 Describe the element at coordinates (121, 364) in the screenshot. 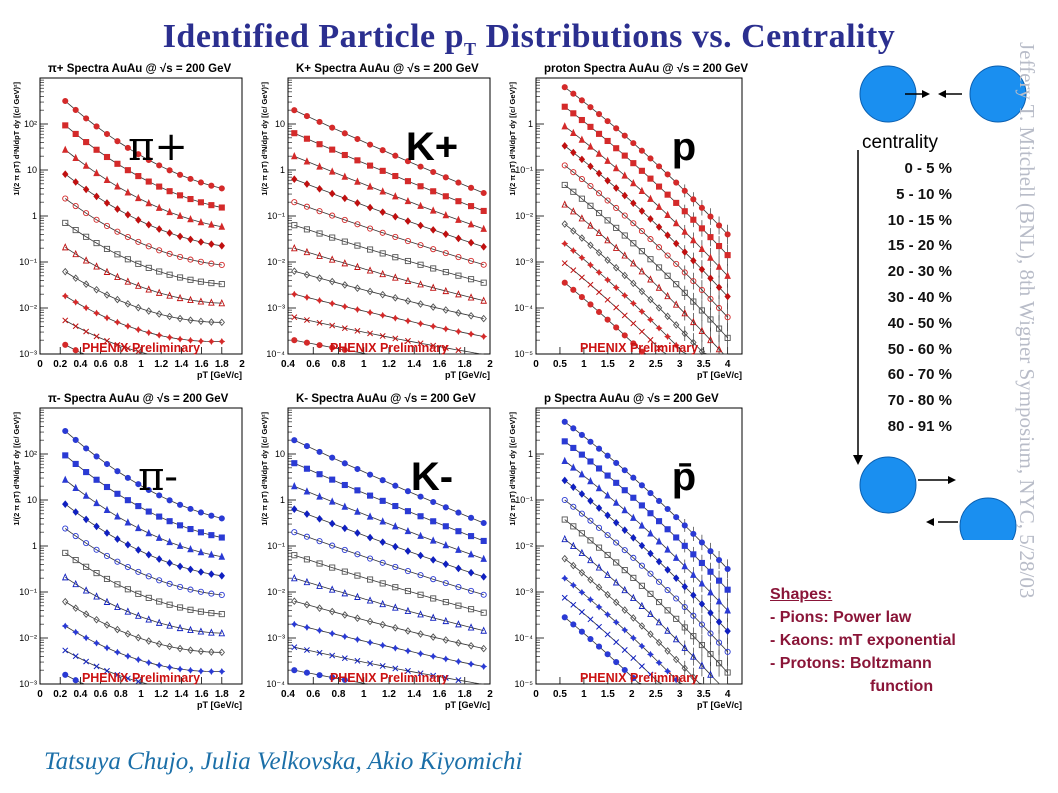

I see `x-tick-label: 0.8` at that location.